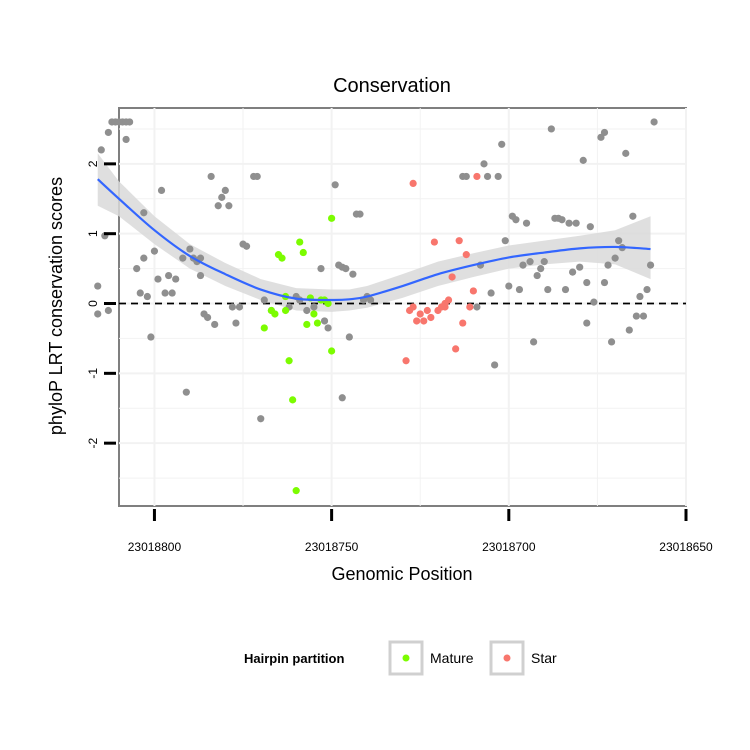 The height and width of the screenshot is (750, 750). Describe the element at coordinates (420, 531) in the screenshot. I see `x-axis: 23018800 23018750 23018700 23018650` at that location.